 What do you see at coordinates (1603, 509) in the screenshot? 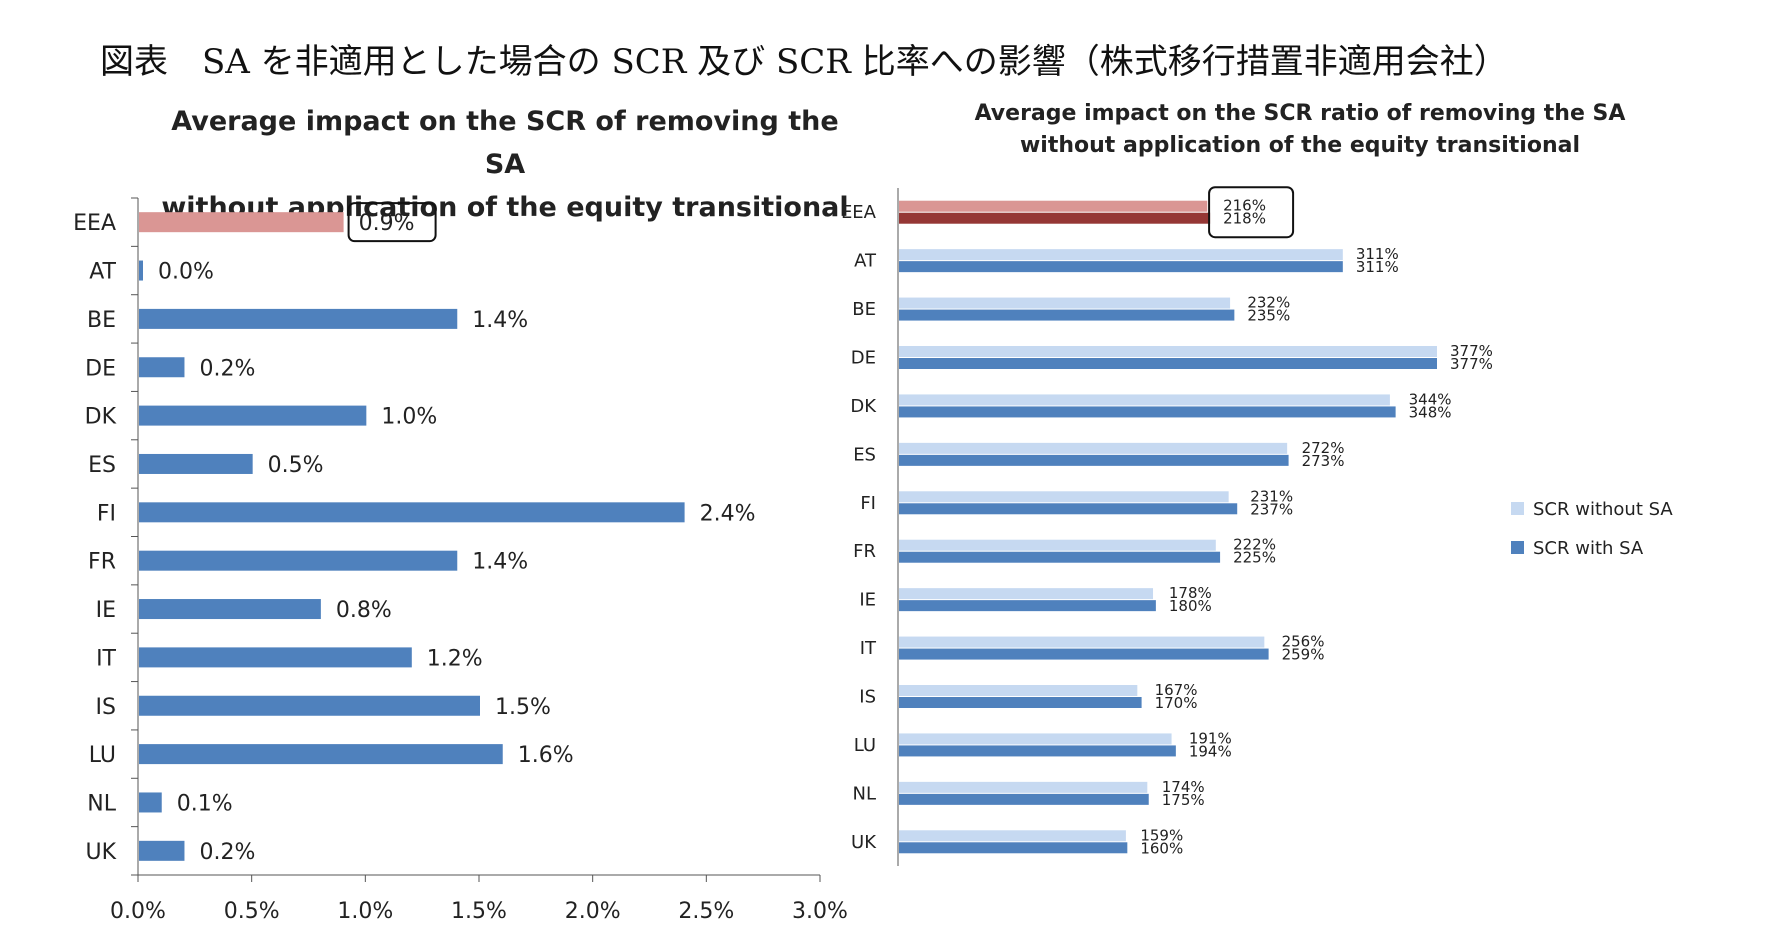
I see `legend-label-without-sa: SCR without SA` at bounding box center [1603, 509].